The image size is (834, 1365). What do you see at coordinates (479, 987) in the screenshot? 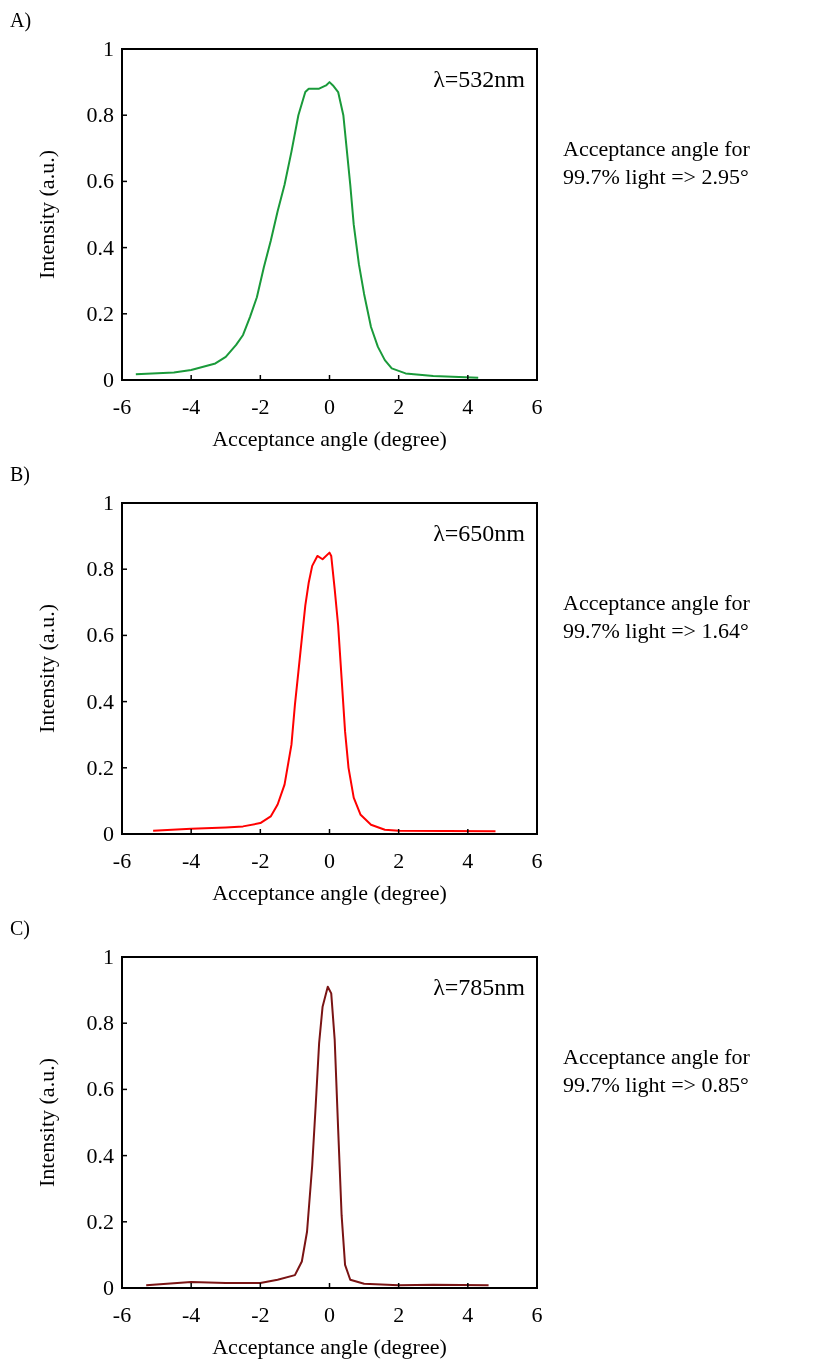
I see `annotation: λ=785nm` at bounding box center [479, 987].